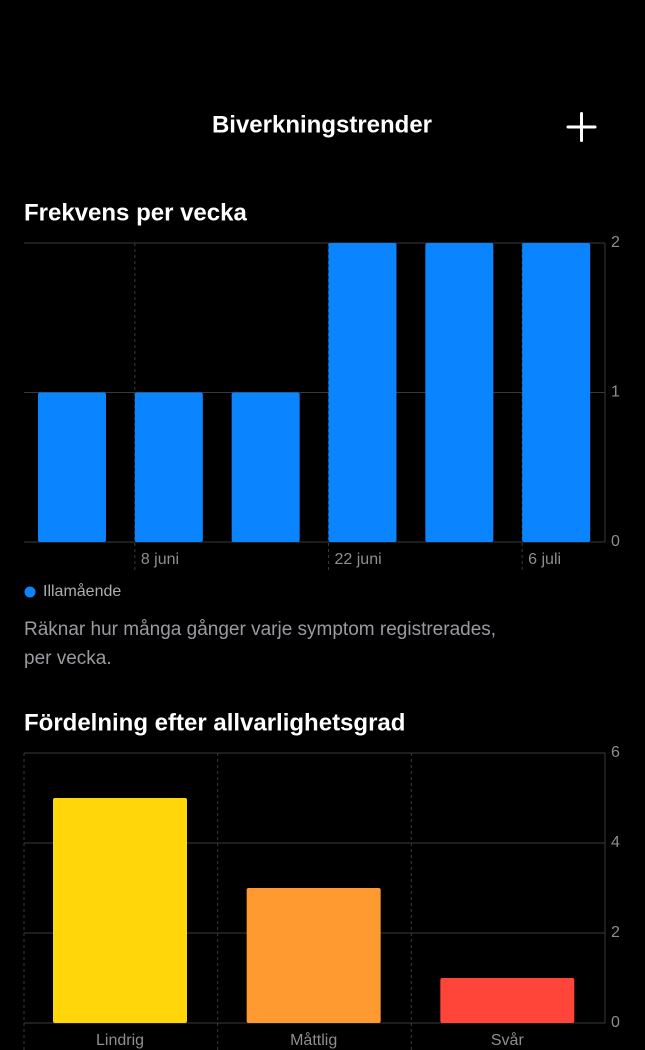 The image size is (645, 1050). Describe the element at coordinates (615, 752) in the screenshot. I see `y-tick-label: 6` at that location.